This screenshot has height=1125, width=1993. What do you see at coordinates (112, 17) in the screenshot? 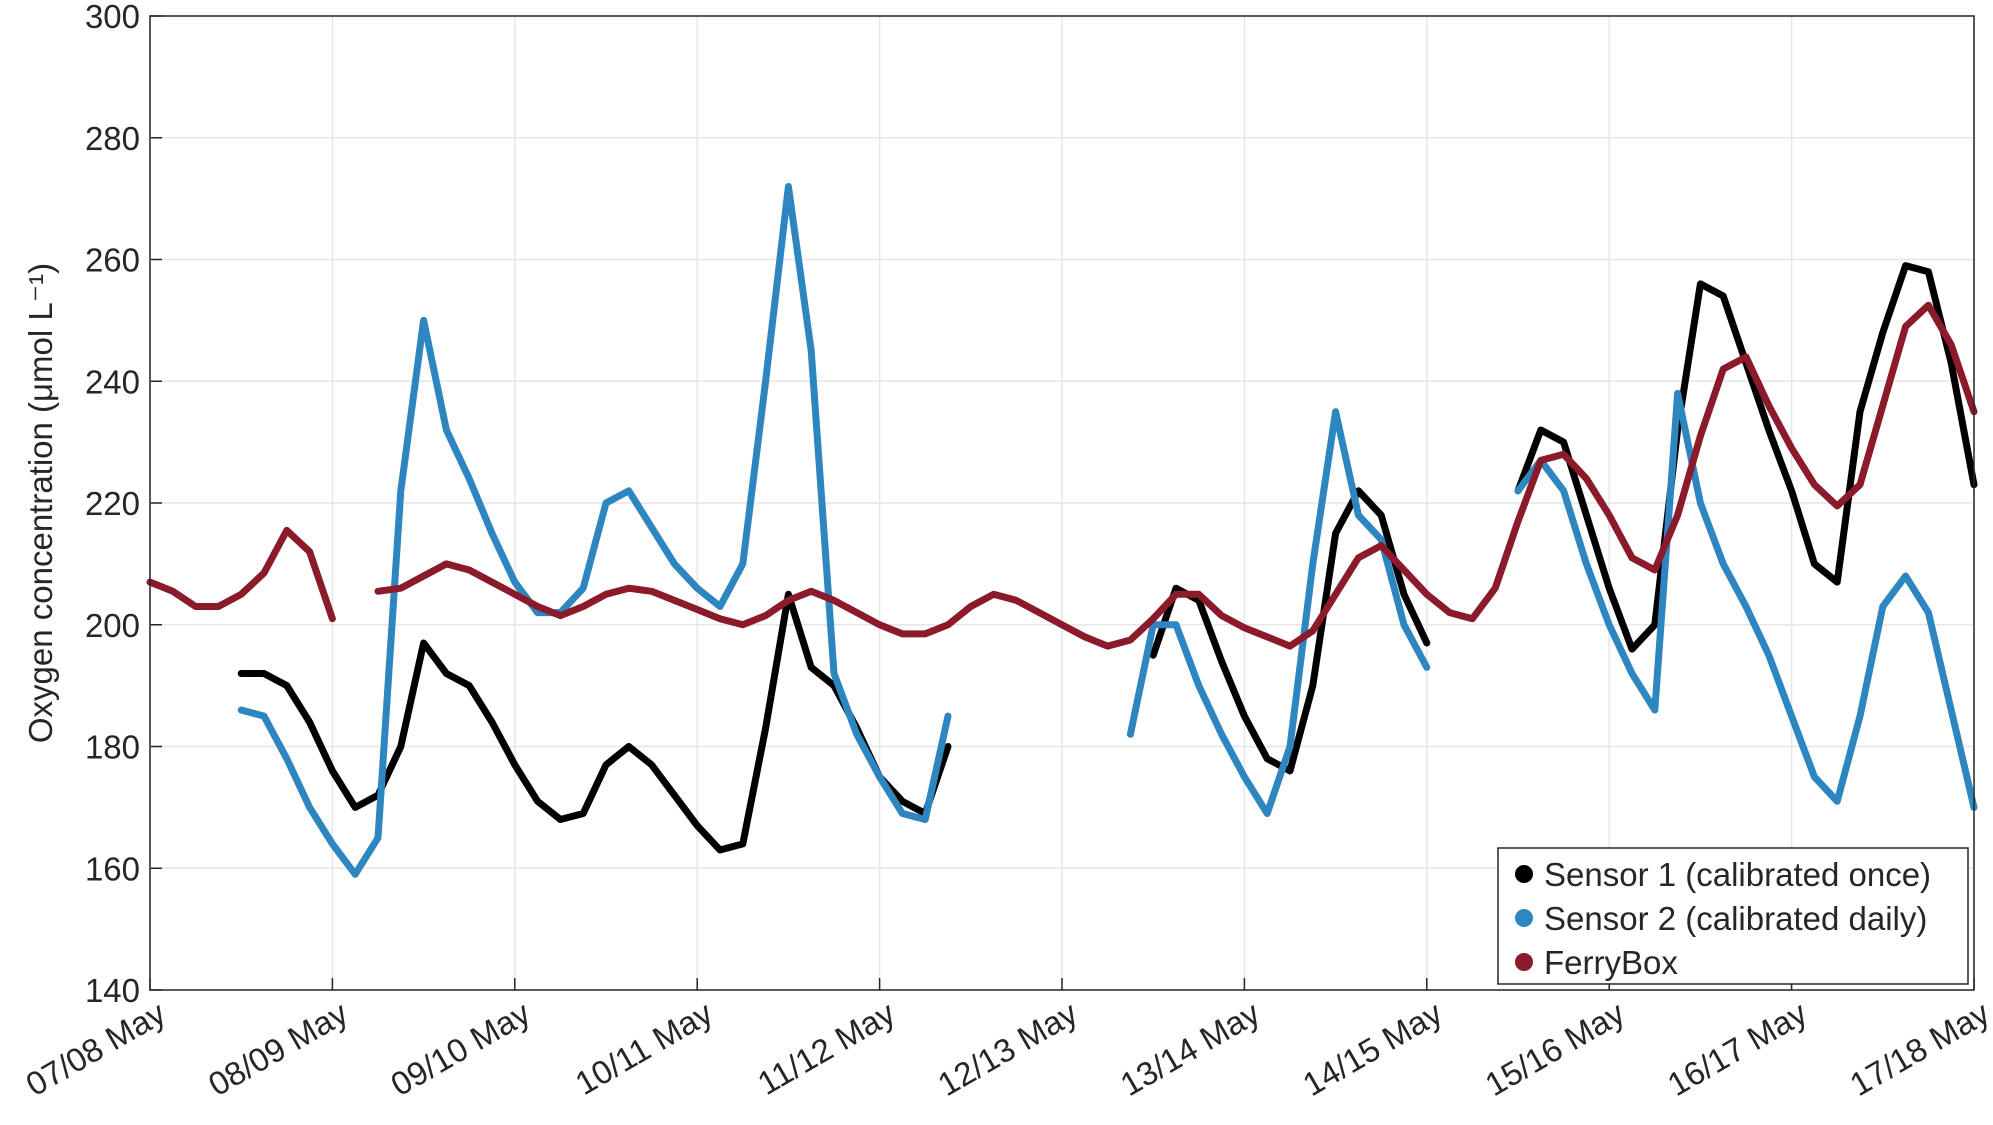
I see `y-tick-label: 300` at bounding box center [112, 17].